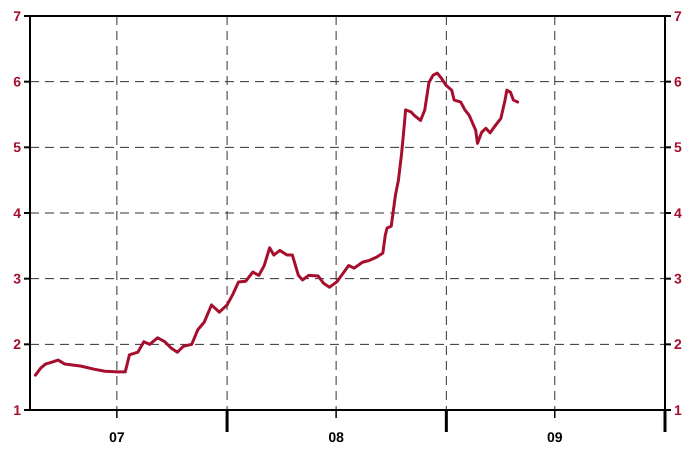 This screenshot has height=461, width=685. Describe the element at coordinates (17, 82) in the screenshot. I see `y-tick-label: 6` at that location.